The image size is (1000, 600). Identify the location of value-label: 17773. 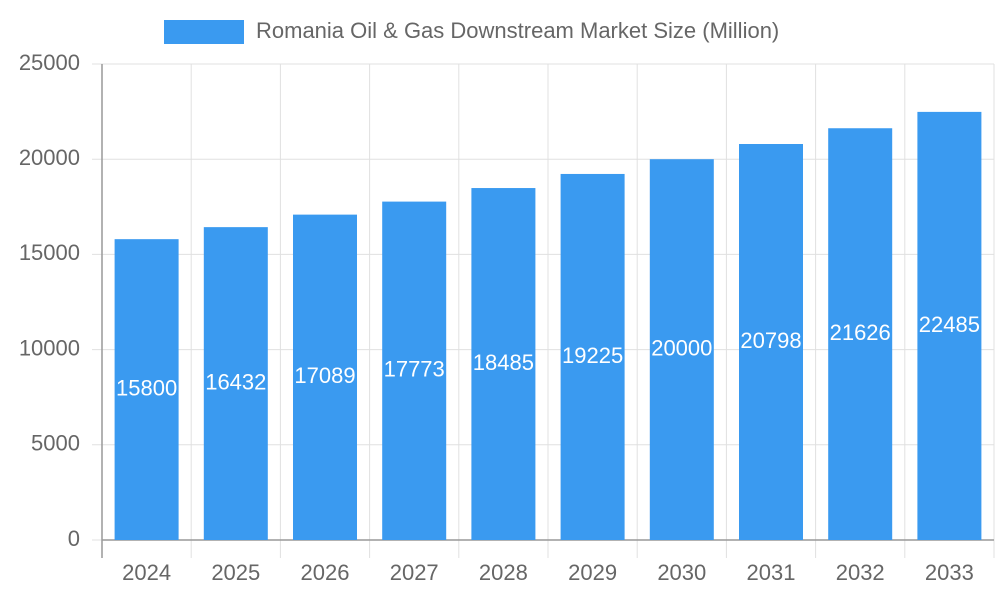
(414, 369).